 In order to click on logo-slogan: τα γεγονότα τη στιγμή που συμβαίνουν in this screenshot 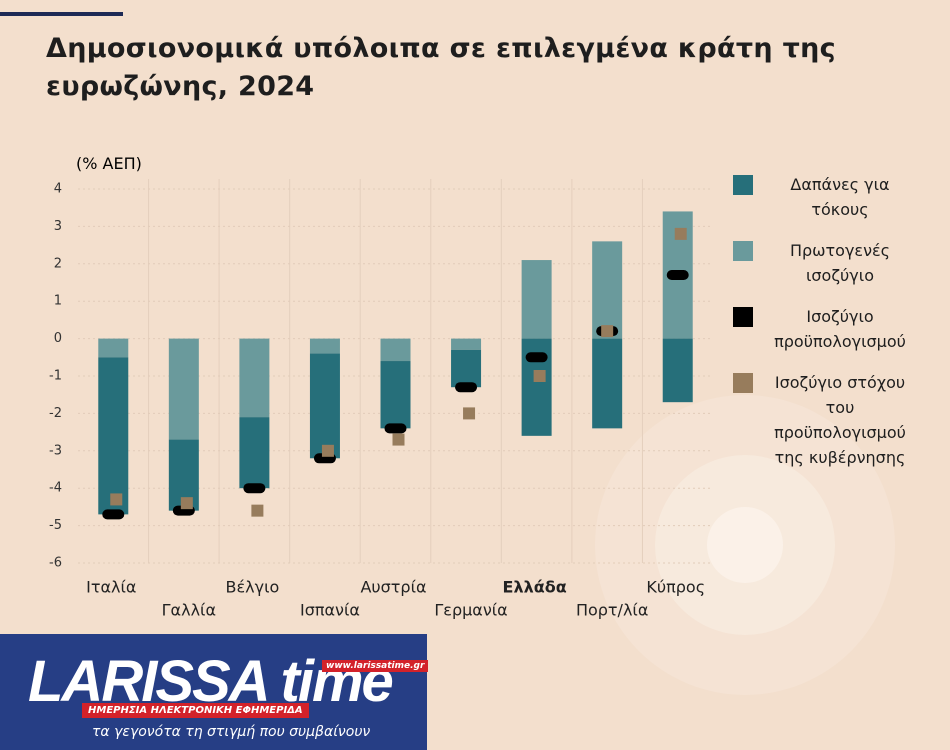, I will do `click(231, 732)`.